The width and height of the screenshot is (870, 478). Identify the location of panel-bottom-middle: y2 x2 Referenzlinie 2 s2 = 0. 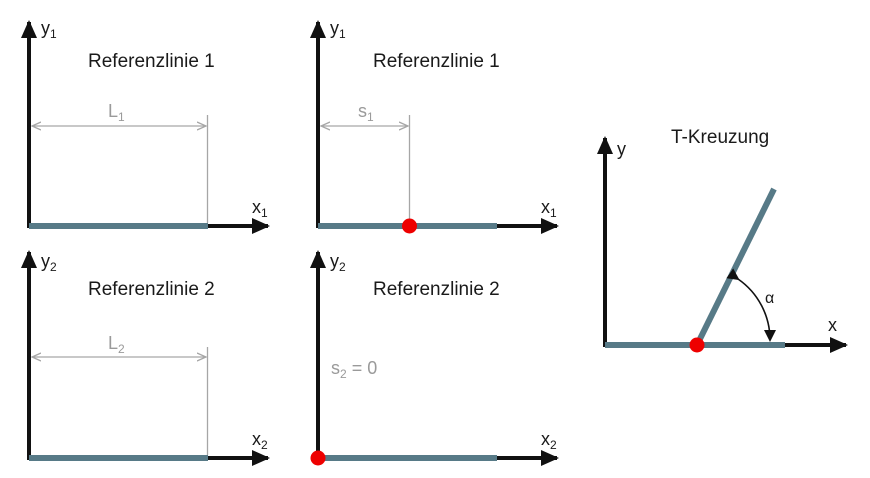
(434, 358).